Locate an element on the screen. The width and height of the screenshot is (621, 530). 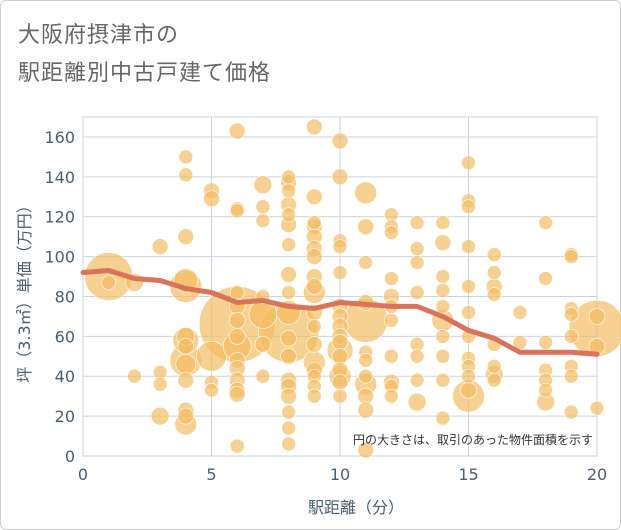
size-annotation: 円の大きさは、取引のあった物件面積を示す is located at coordinates (473, 439).